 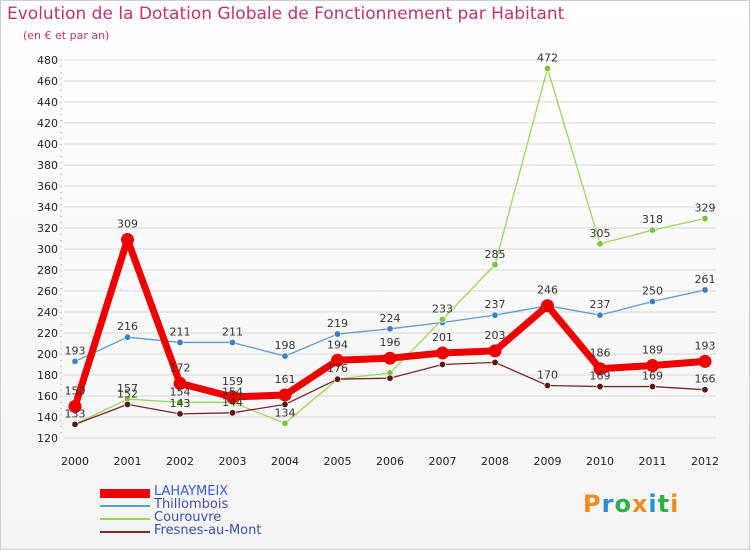 I want to click on y-tick-label: 200, so click(x=47, y=354).